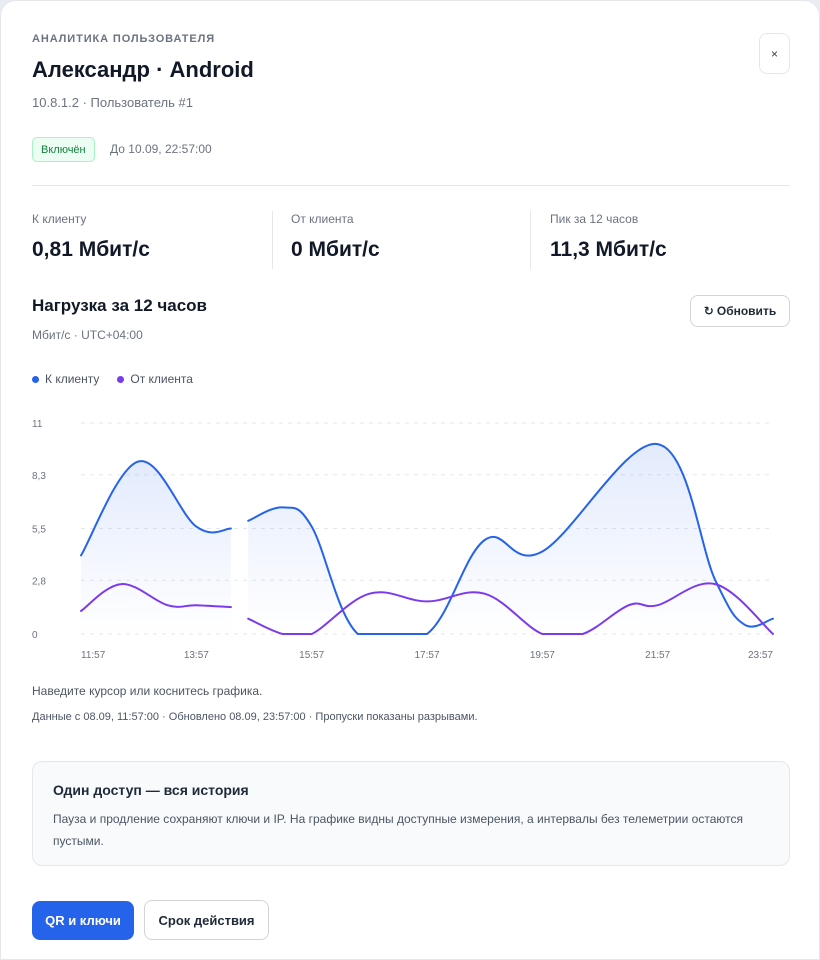 Image resolution: width=820 pixels, height=960 pixels. What do you see at coordinates (322, 219) in the screenshot?
I see `stat-label: От клиента` at bounding box center [322, 219].